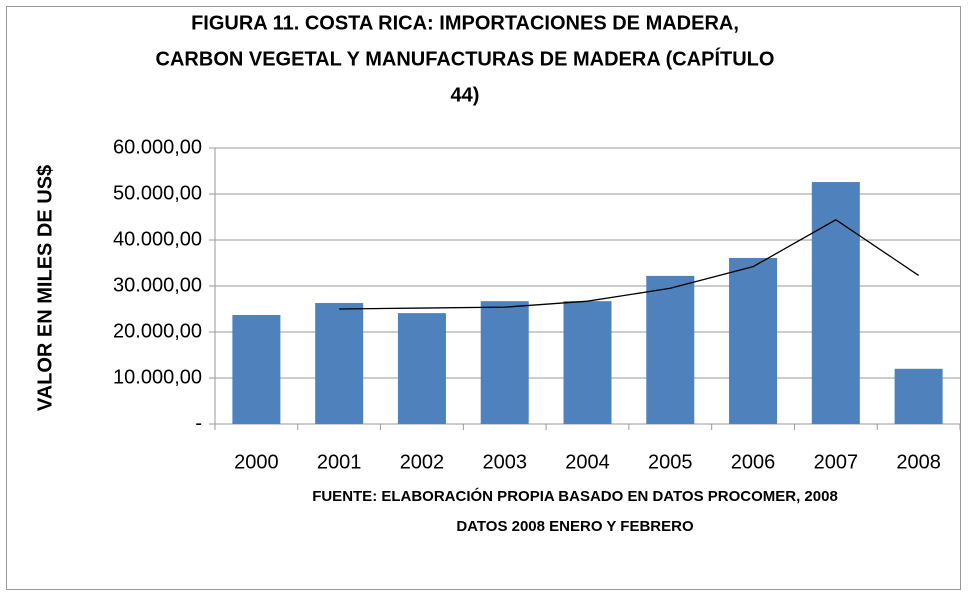  I want to click on x-tick-label: 2000, so click(256, 462).